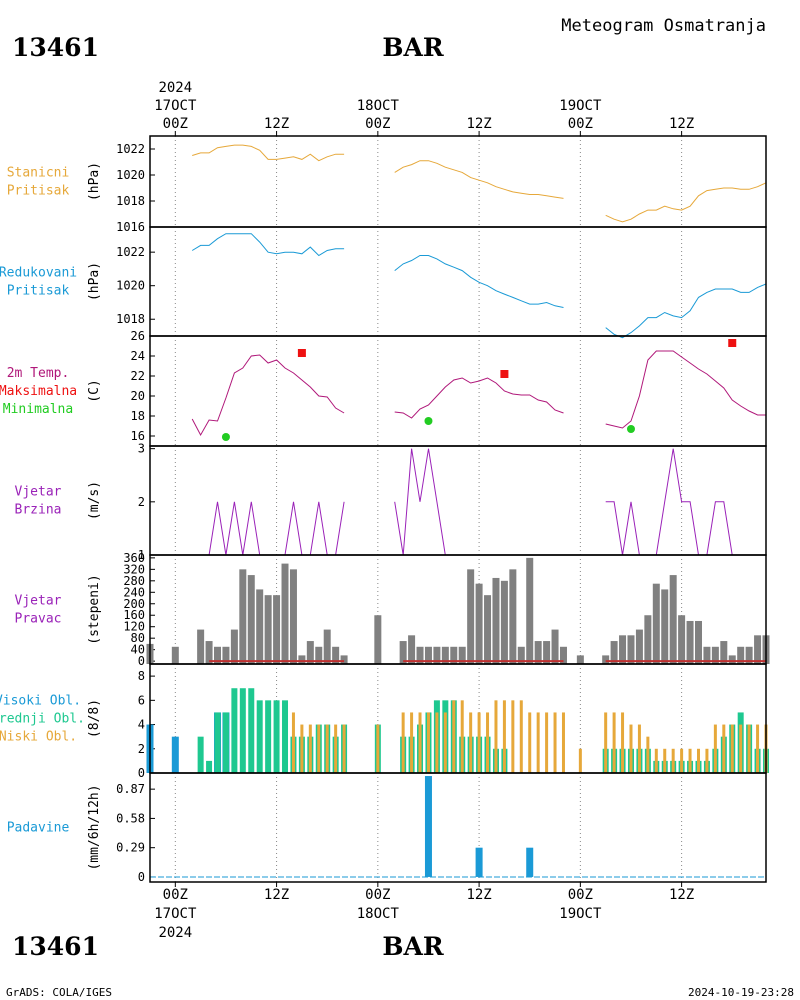 Image resolution: width=800 pixels, height=1000 pixels. I want to click on panel-label: Niski Obl., so click(38, 737).